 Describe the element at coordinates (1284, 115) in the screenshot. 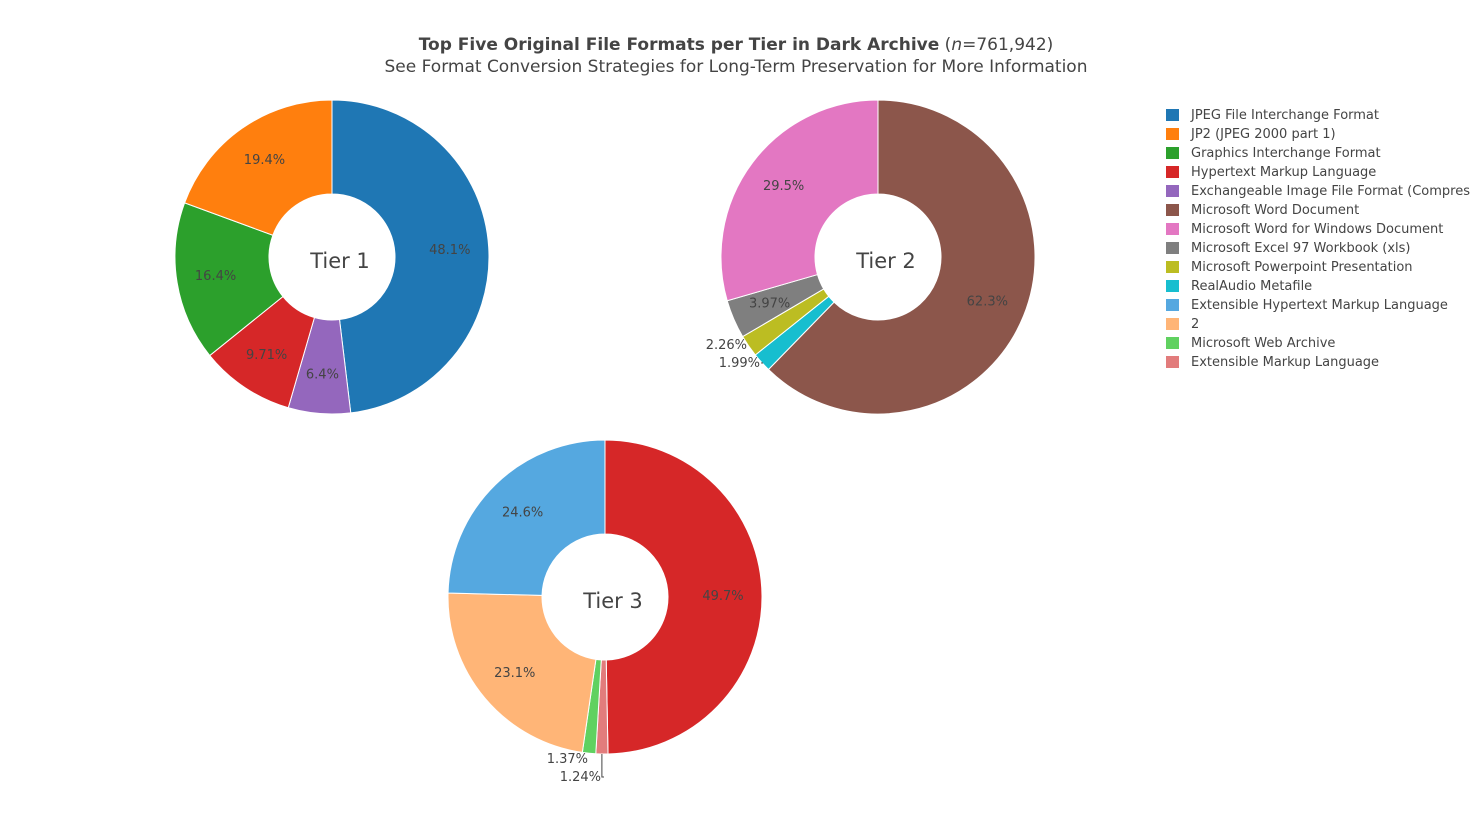

I see `legend-label: JPEG File Interchange Format` at that location.